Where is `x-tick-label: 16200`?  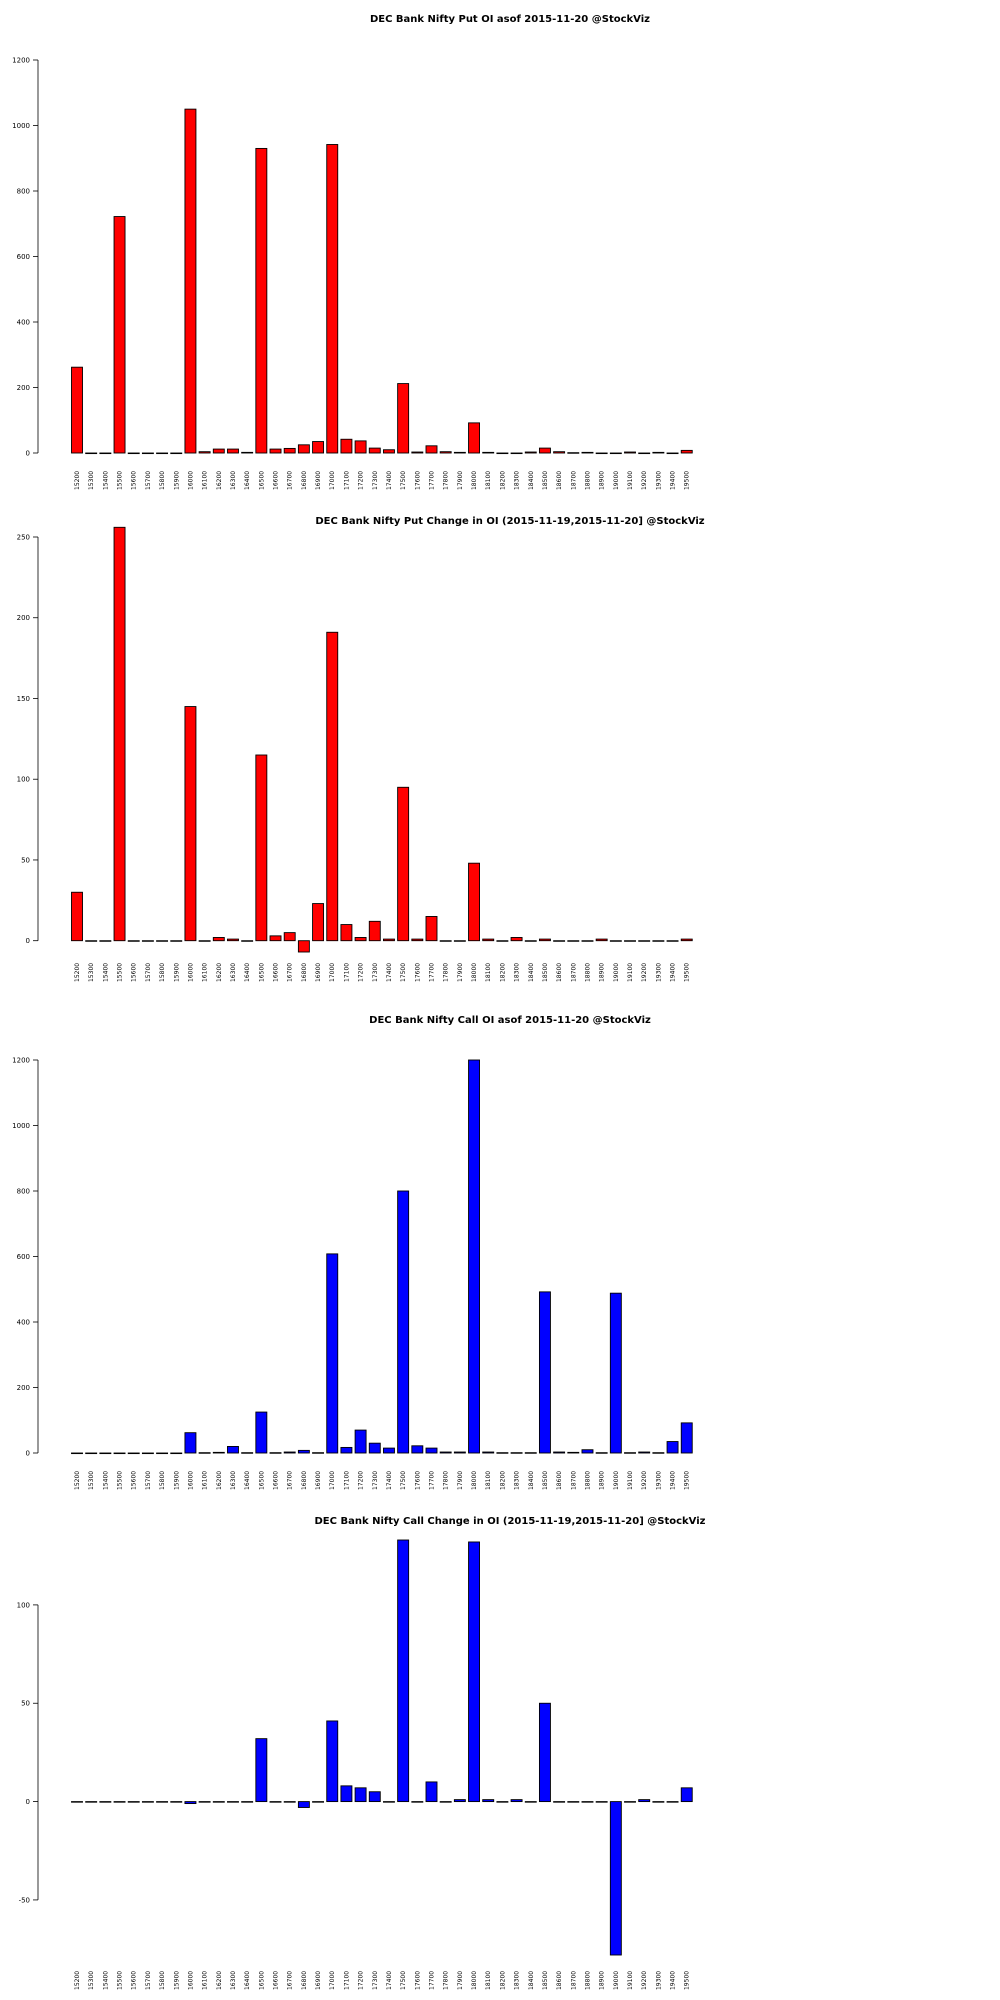
x-tick-label: 16200 is located at coordinates (219, 480).